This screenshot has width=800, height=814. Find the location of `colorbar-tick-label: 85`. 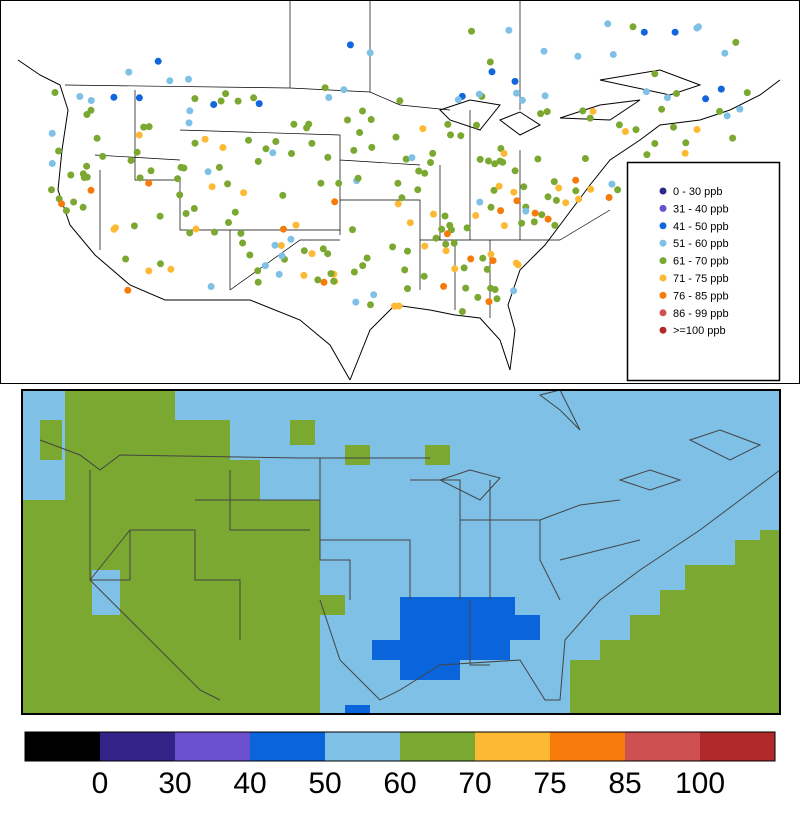

colorbar-tick-label: 85 is located at coordinates (624, 783).